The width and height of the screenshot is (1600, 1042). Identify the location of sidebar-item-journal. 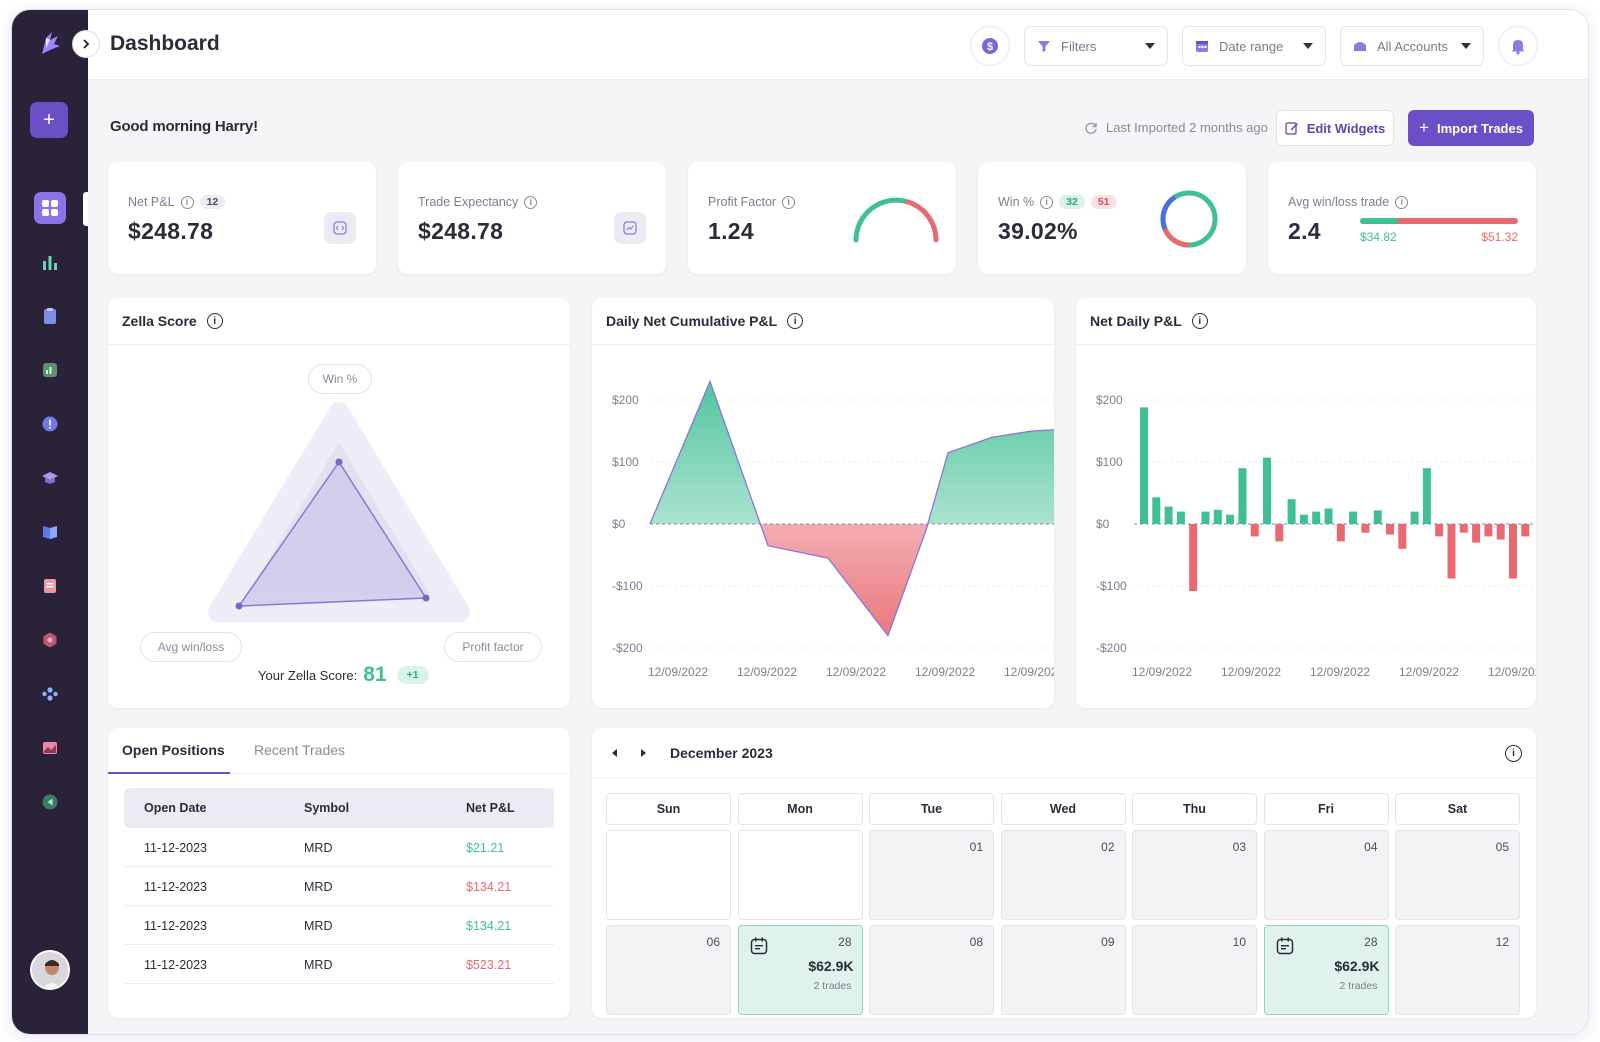
(50, 316).